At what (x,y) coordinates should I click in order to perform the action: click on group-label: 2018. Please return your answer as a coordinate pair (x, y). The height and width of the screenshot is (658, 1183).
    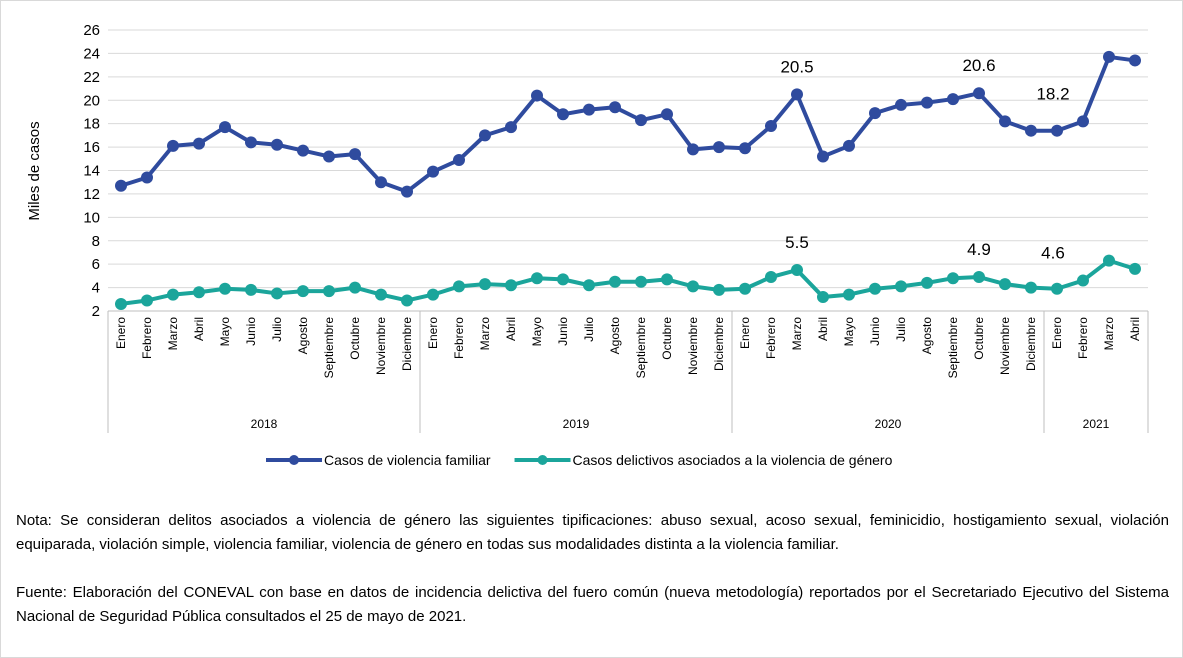
    Looking at the image, I should click on (264, 424).